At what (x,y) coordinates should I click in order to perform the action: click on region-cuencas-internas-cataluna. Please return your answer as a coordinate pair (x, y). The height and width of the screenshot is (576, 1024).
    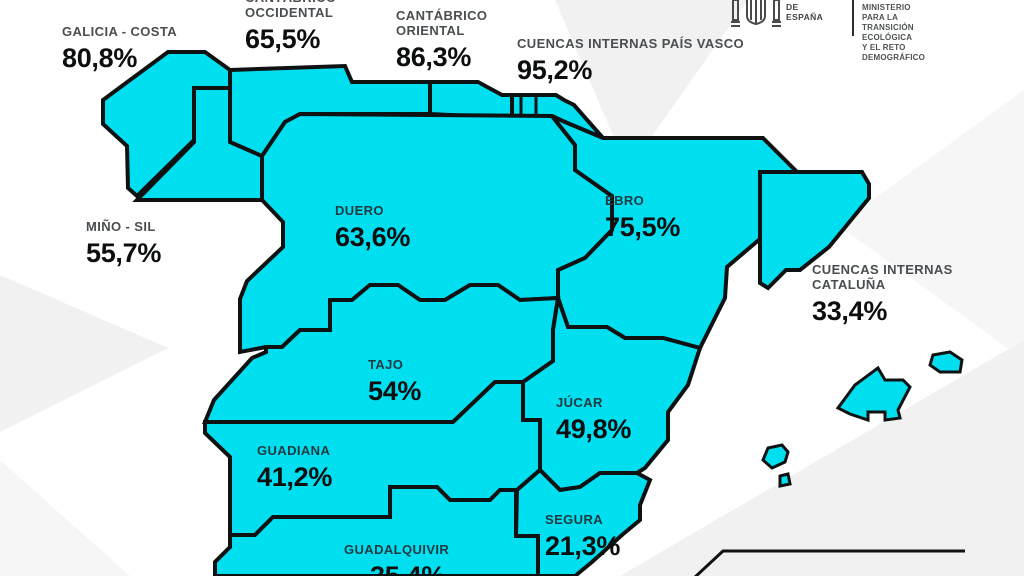
    Looking at the image, I should click on (814, 230).